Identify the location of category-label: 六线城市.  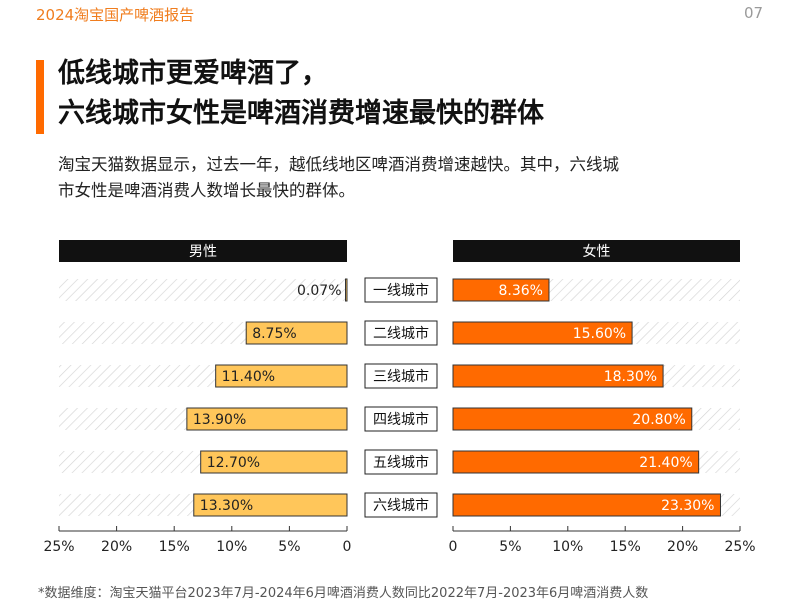
(401, 505).